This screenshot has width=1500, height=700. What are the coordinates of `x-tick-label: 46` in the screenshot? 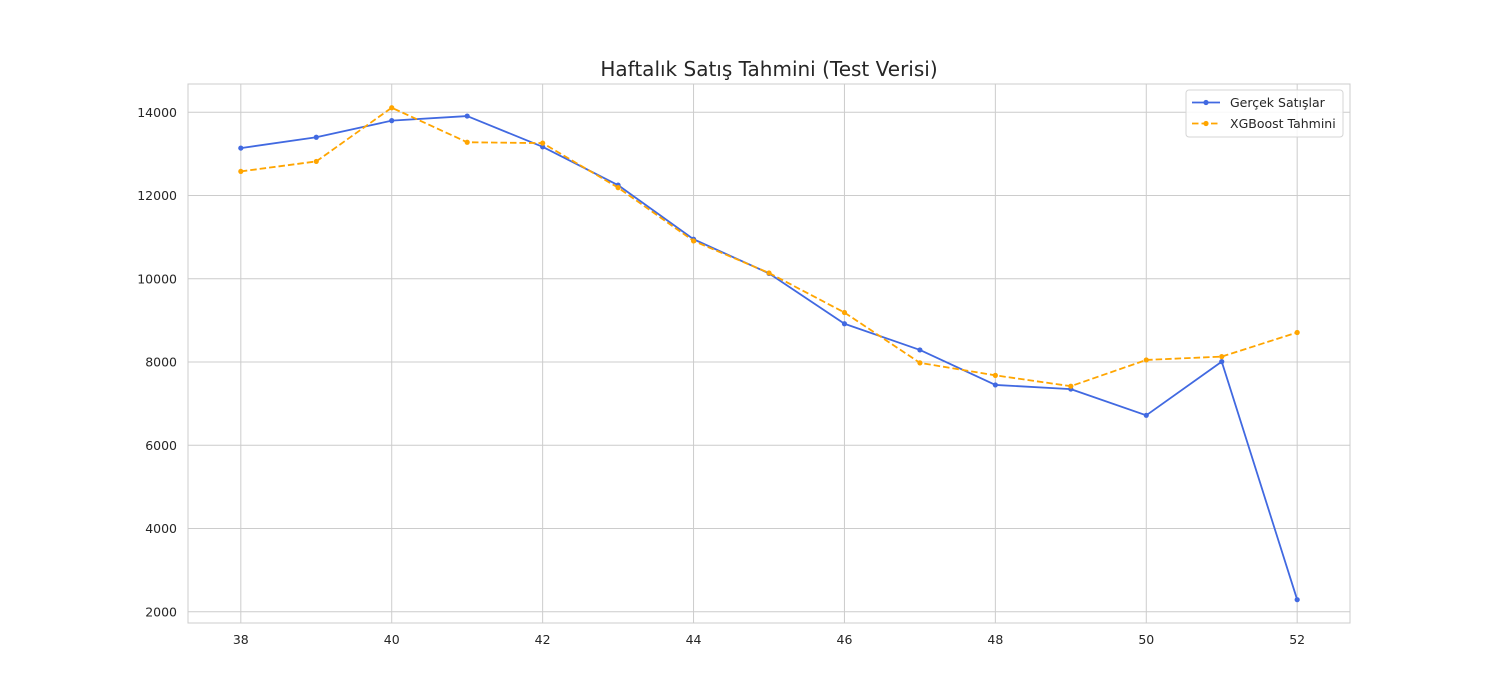 It's located at (845, 639).